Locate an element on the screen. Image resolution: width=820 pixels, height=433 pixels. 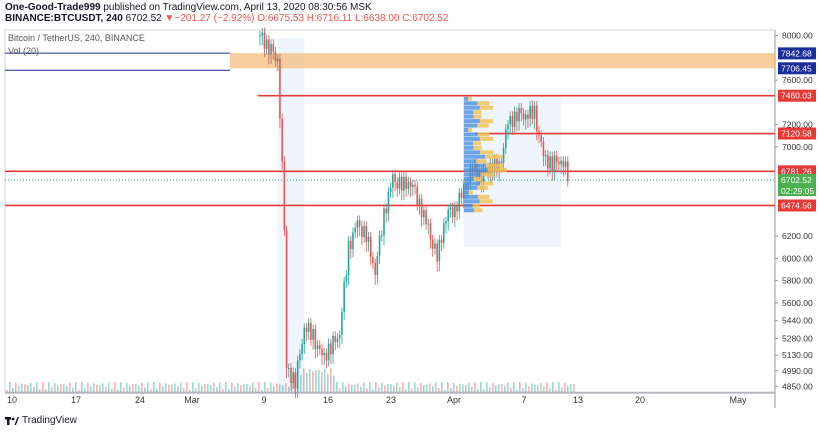
price-tick-label: 7000.00 is located at coordinates (797, 147).